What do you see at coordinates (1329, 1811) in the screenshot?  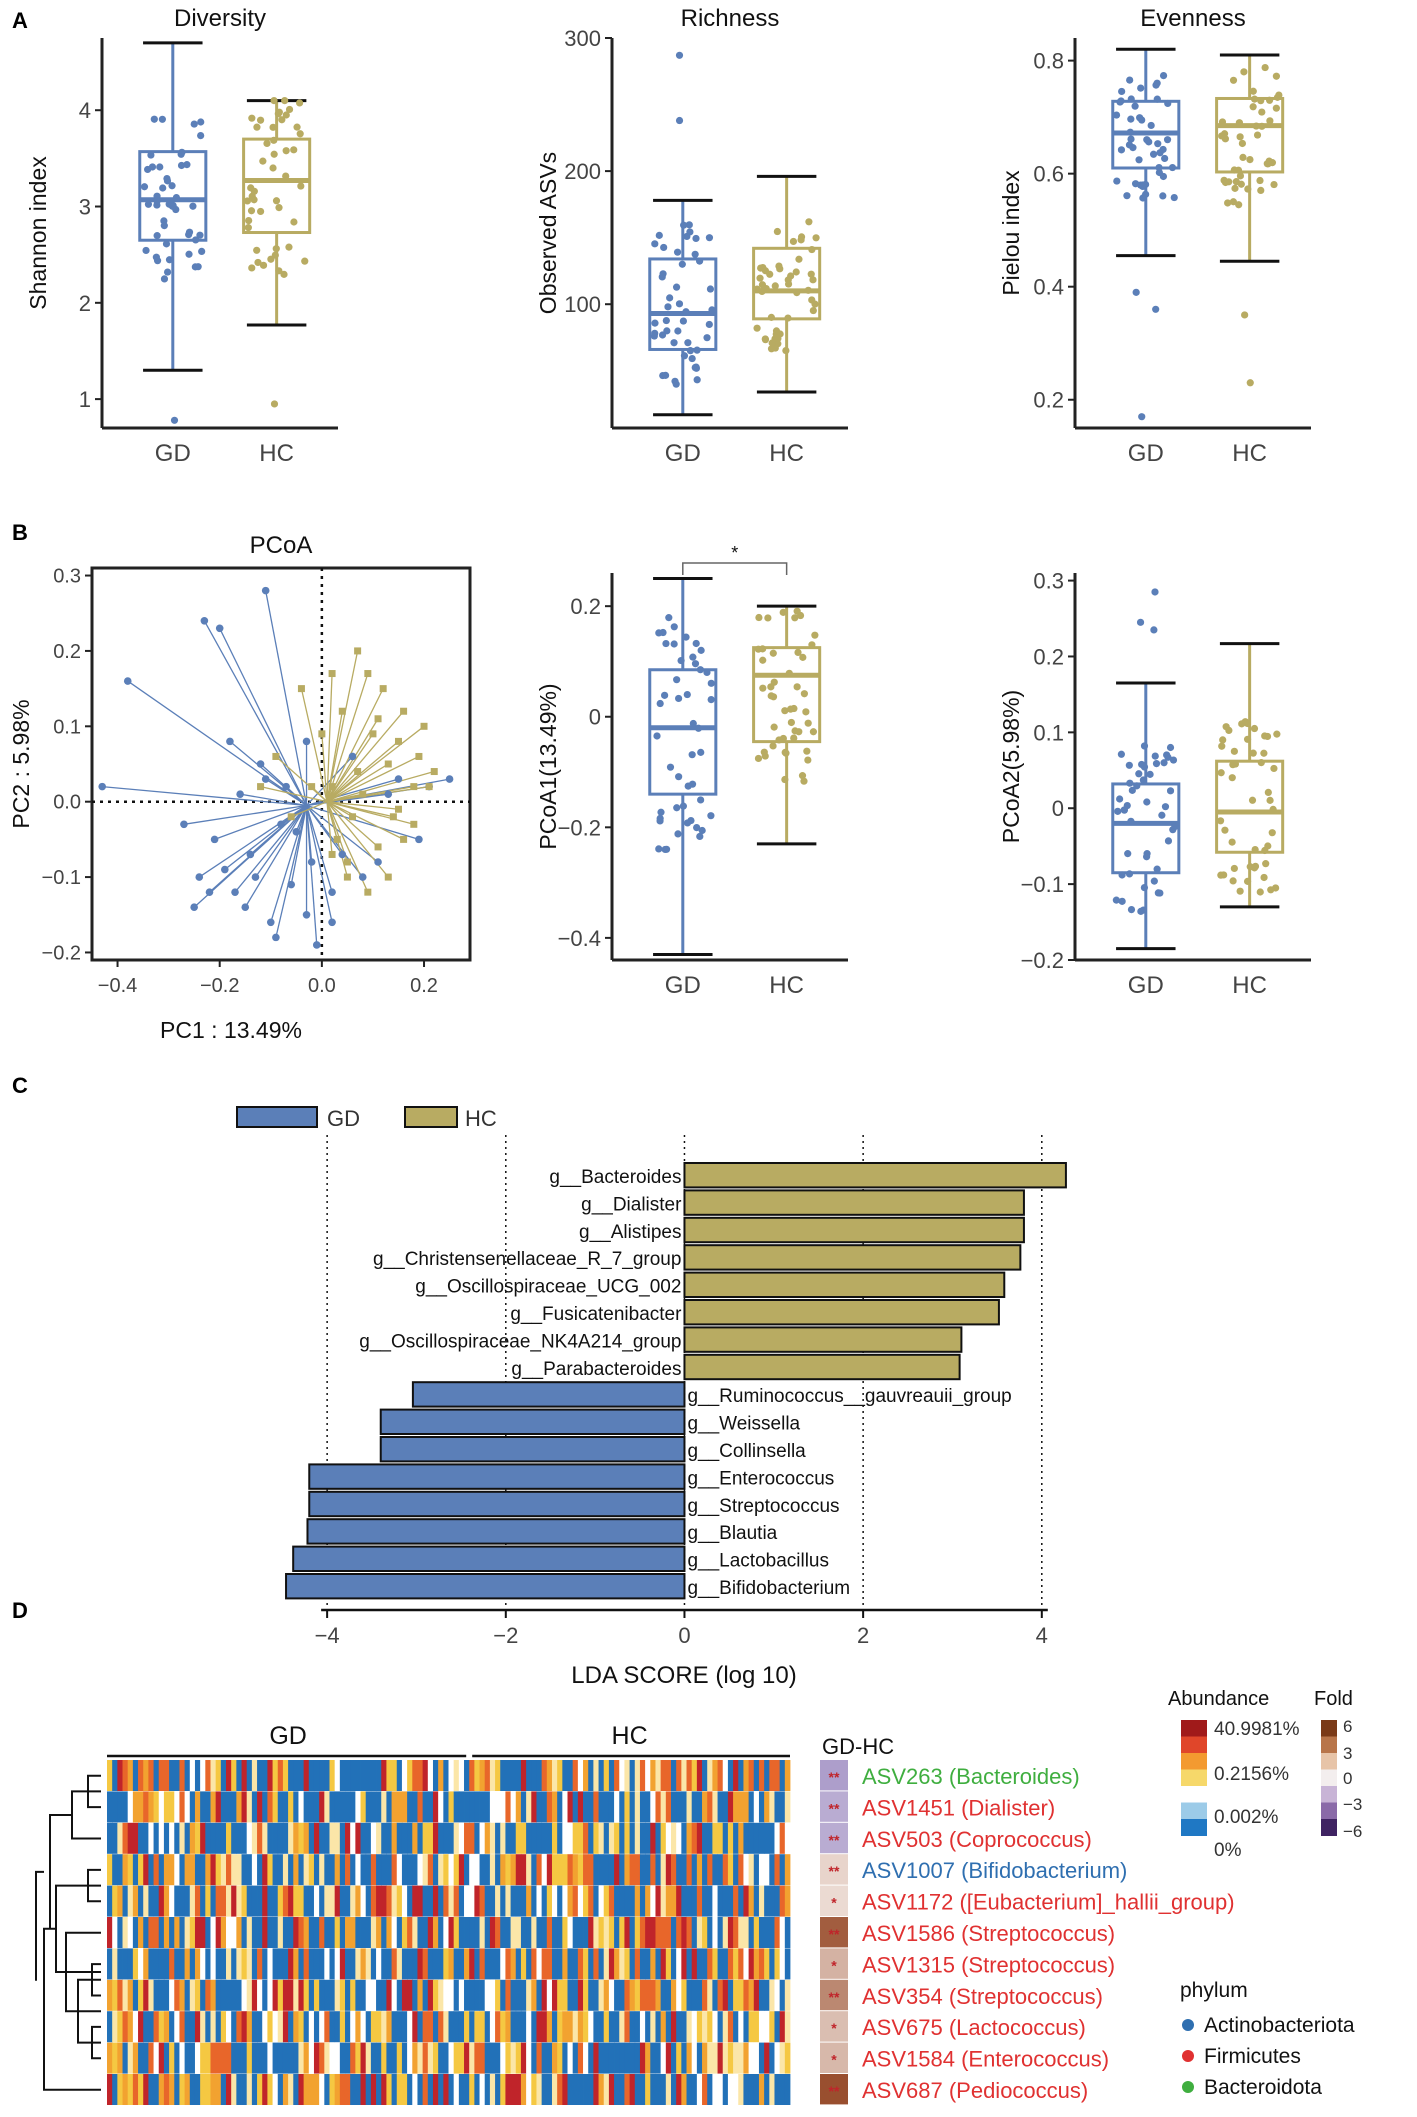 I see `fold-legend-swatch` at bounding box center [1329, 1811].